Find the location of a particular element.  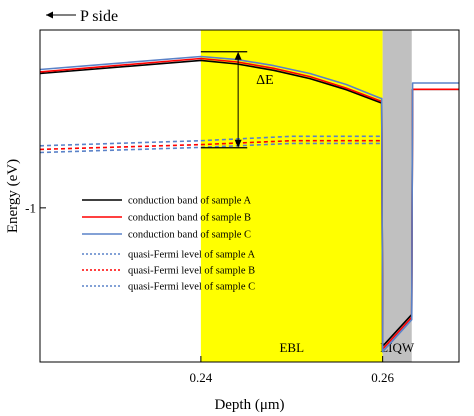

legend-entry: quasi-Fermi level of sample B is located at coordinates (191, 271).